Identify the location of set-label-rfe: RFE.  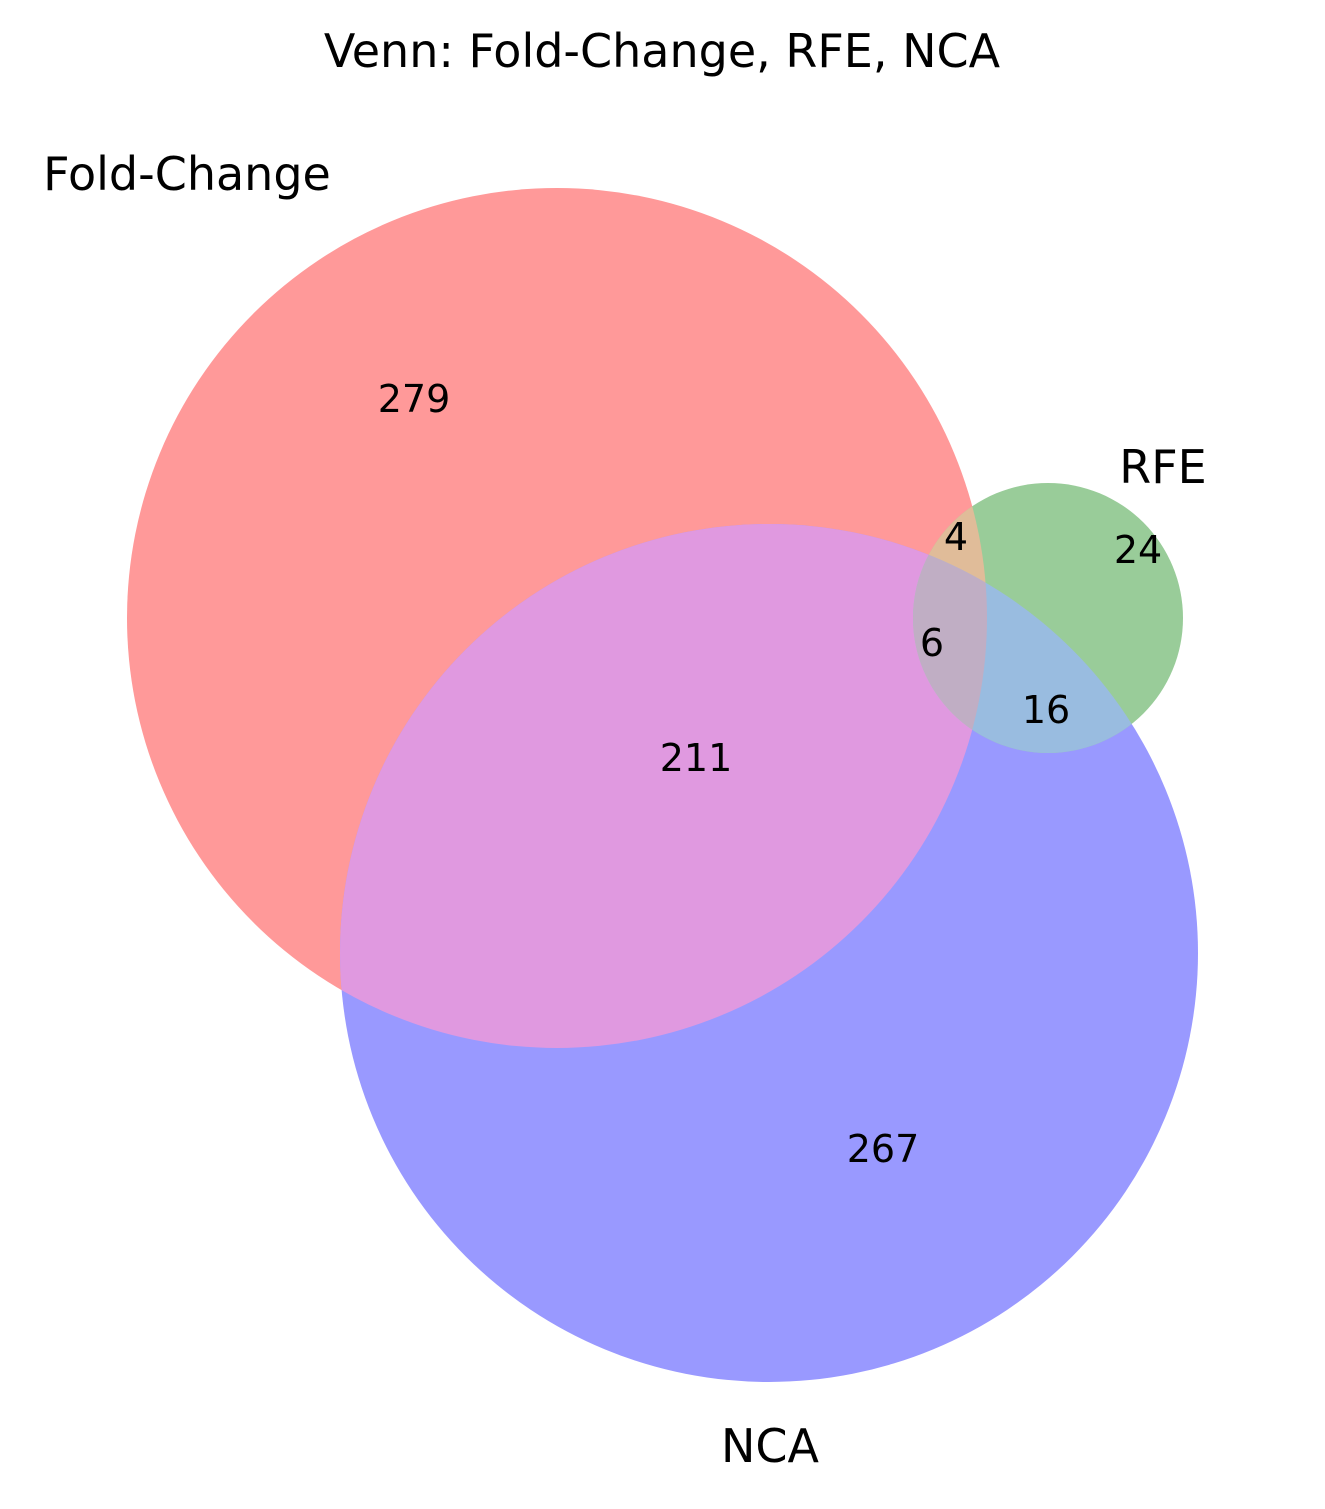
(1163, 467).